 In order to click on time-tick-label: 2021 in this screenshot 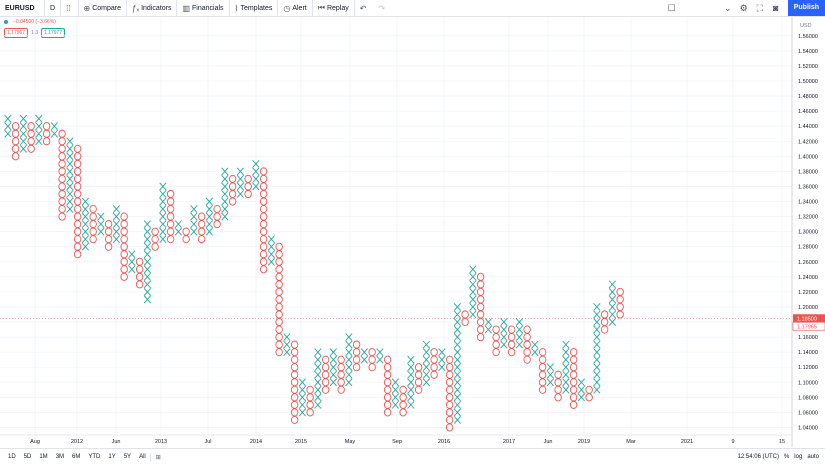, I will do `click(687, 442)`.